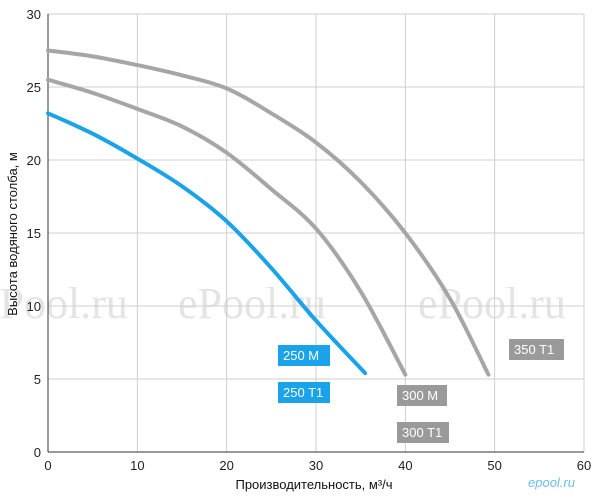 Image resolution: width=600 pixels, height=497 pixels. What do you see at coordinates (34, 306) in the screenshot?
I see `y-tick-label-2: 10` at bounding box center [34, 306].